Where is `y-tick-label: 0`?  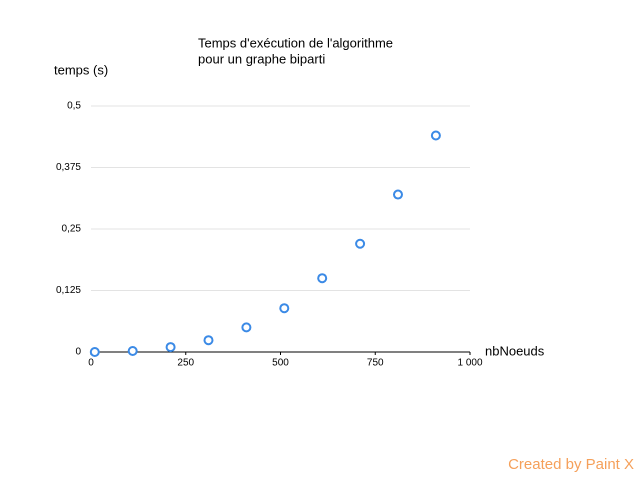
y-tick-label: 0 is located at coordinates (78, 352).